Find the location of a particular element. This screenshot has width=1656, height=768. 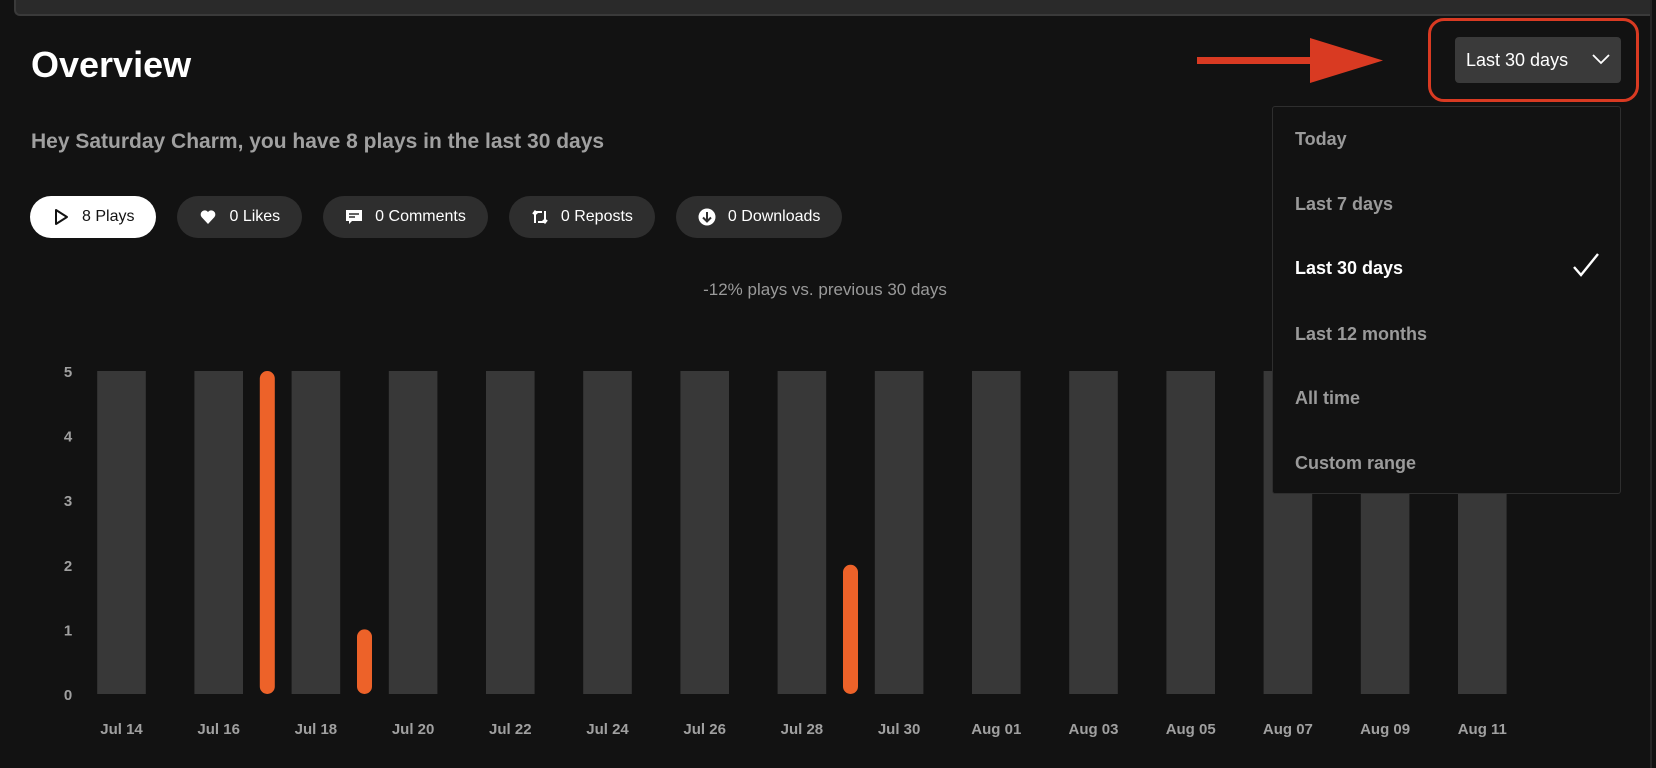

downloads-tab: 0 Downloads is located at coordinates (759, 217).